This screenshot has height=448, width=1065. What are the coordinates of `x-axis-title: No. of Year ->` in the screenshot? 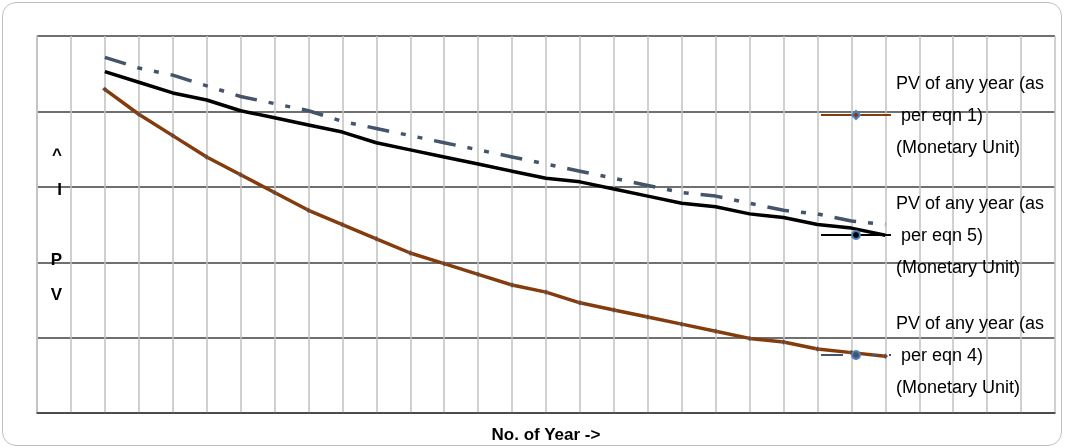 It's located at (546, 434).